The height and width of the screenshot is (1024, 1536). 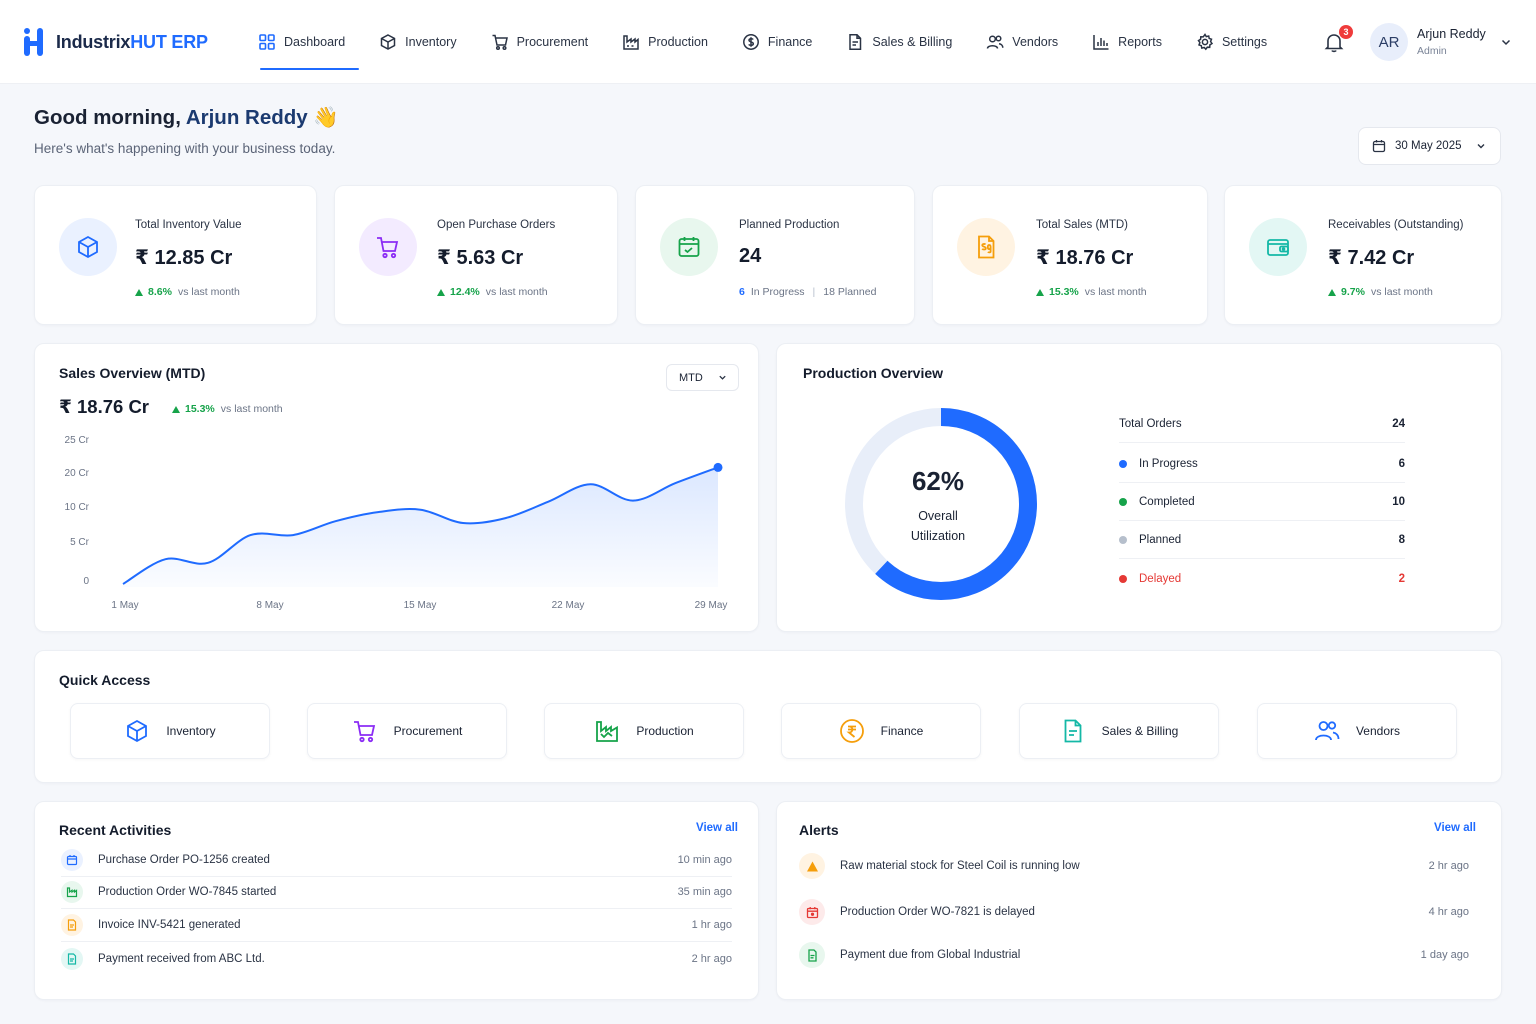 I want to click on alerts-title: Alerts, so click(x=819, y=830).